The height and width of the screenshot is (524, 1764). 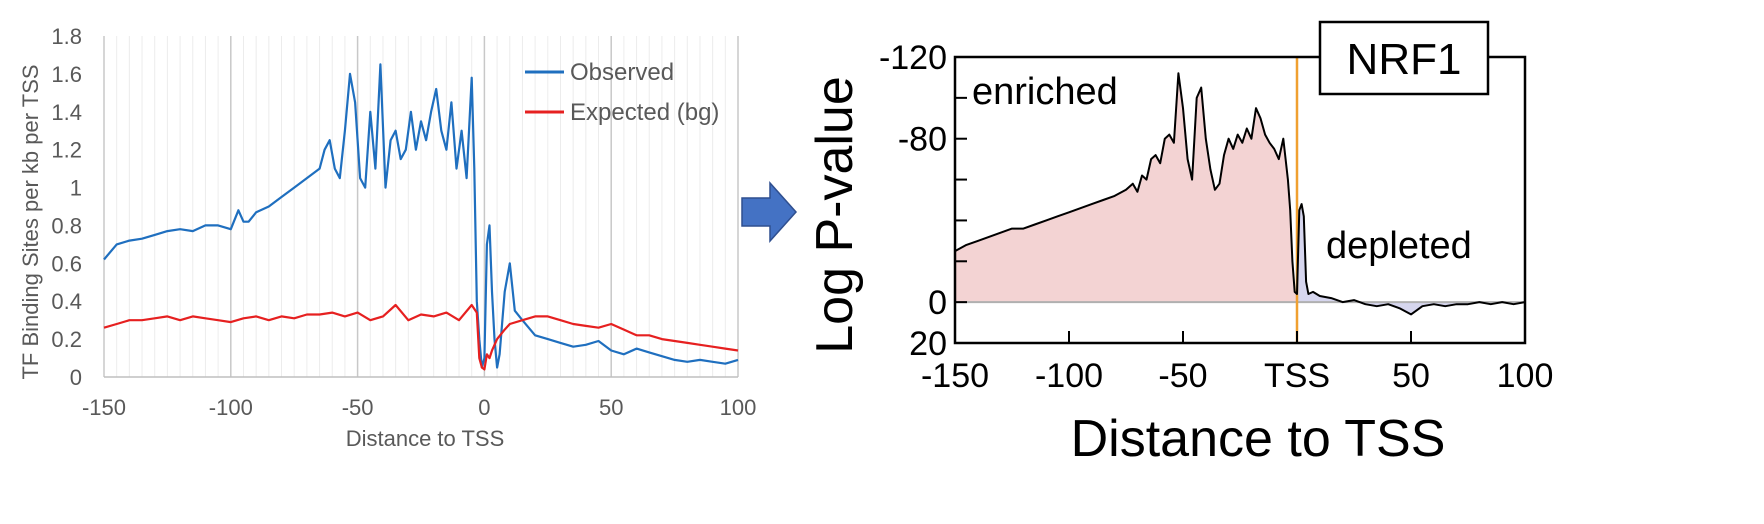 I want to click on left-y-tick-label: 1, so click(x=76, y=188).